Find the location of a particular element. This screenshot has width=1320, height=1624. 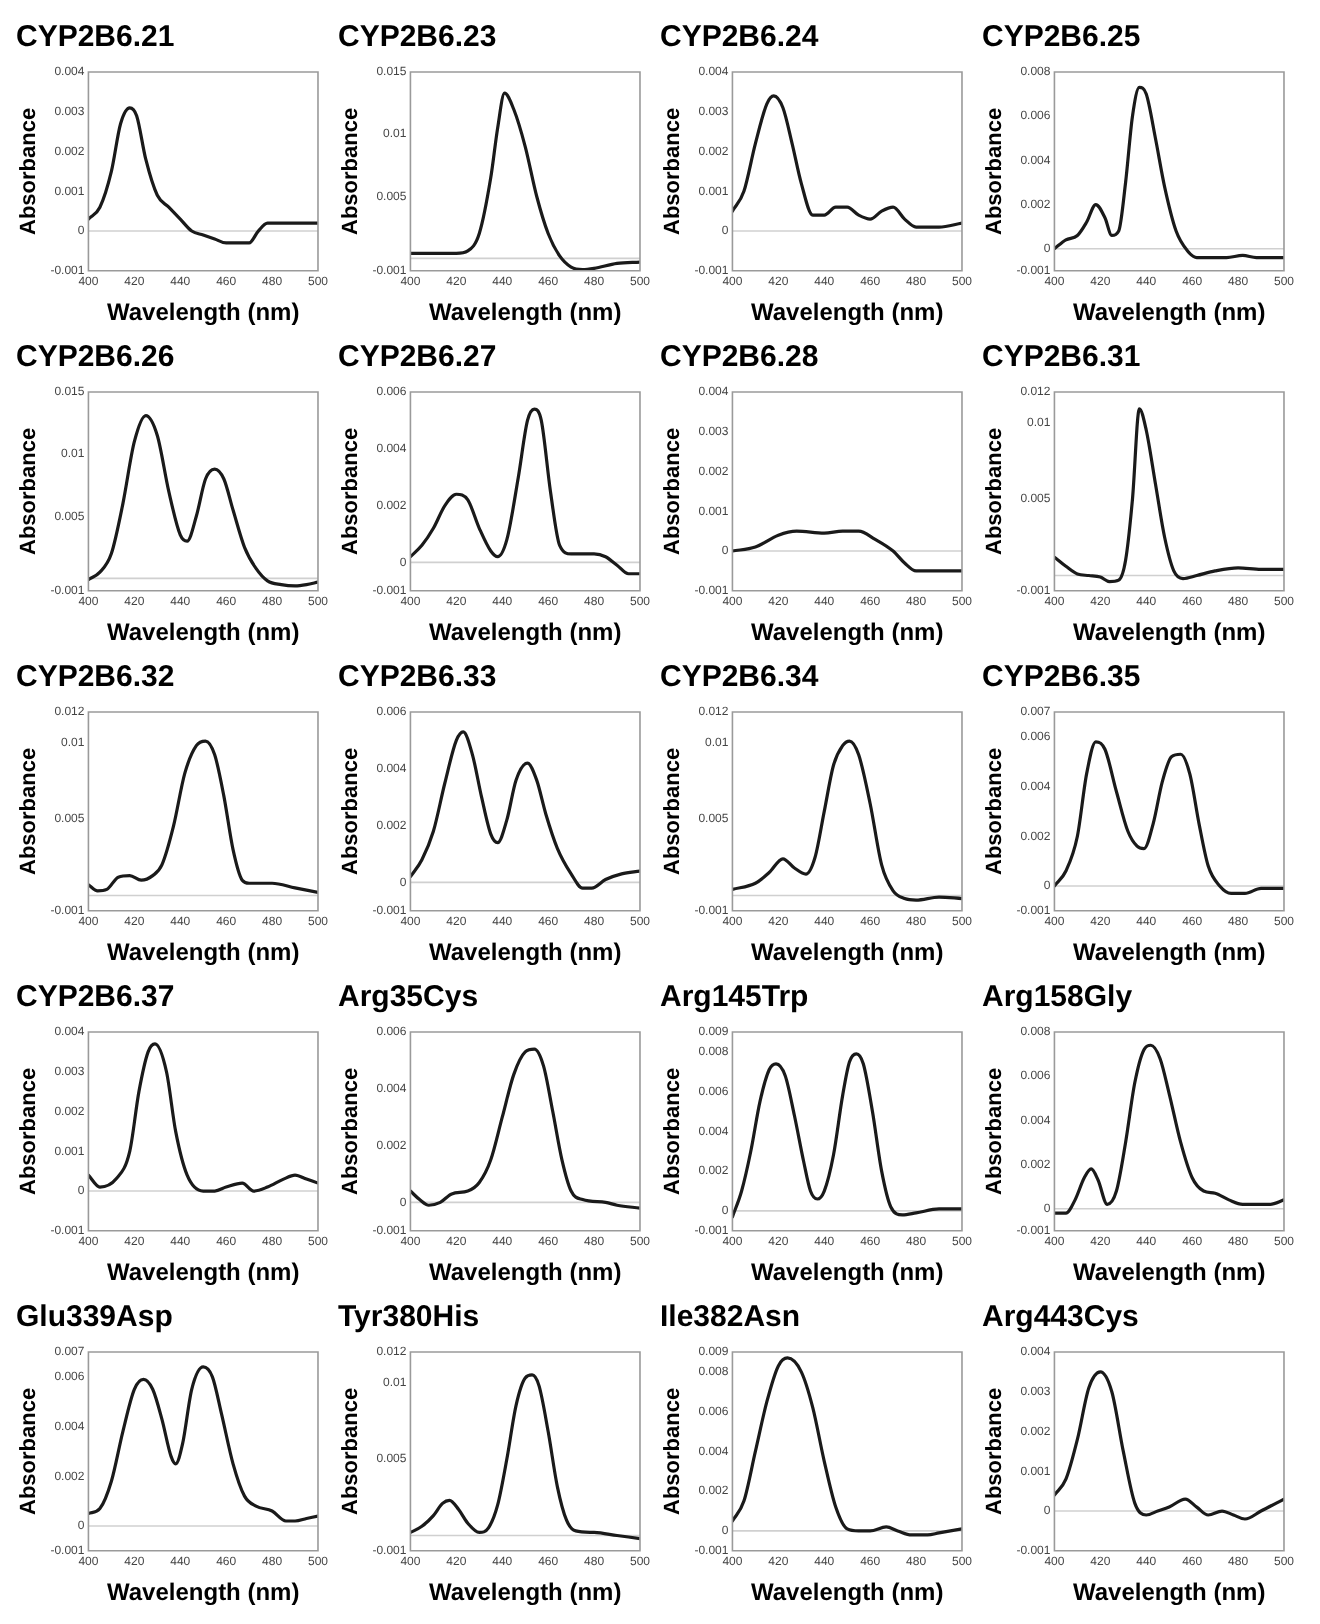

chart-title: CYP2B6.21 is located at coordinates (95, 37).